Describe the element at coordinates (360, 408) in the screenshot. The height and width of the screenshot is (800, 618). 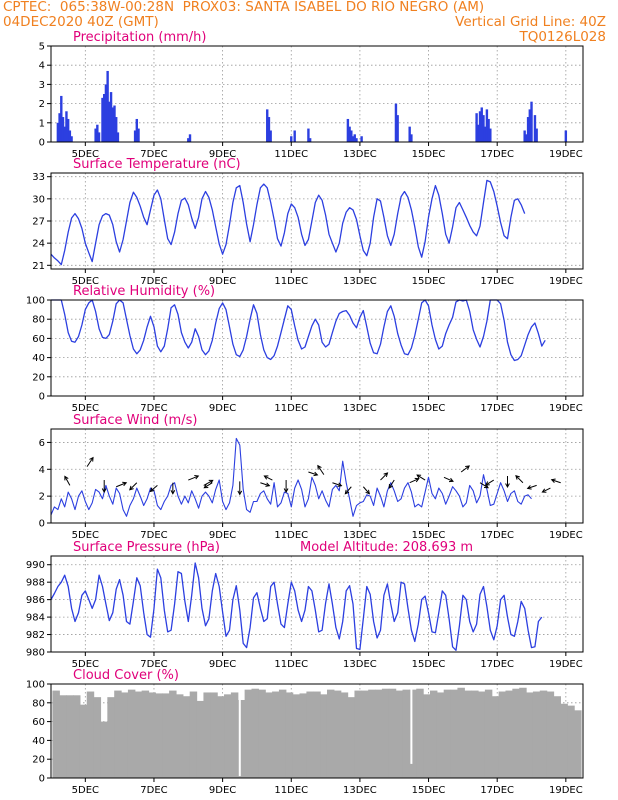
I see `relative-humidity-xtick-label: 13DEC` at that location.